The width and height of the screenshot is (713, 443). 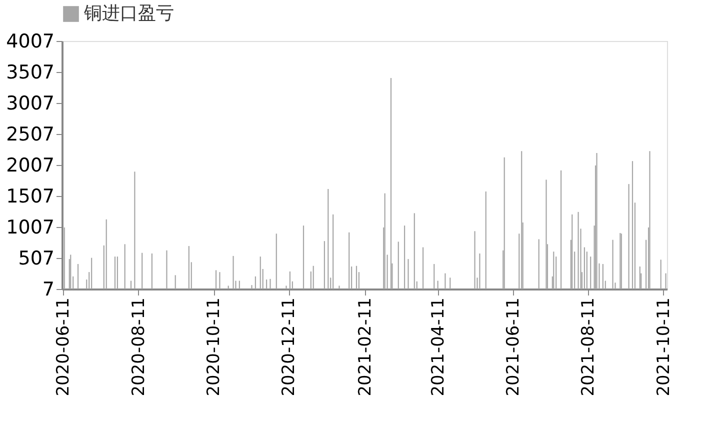 I want to click on y-tick-label: 7, so click(x=48, y=289).